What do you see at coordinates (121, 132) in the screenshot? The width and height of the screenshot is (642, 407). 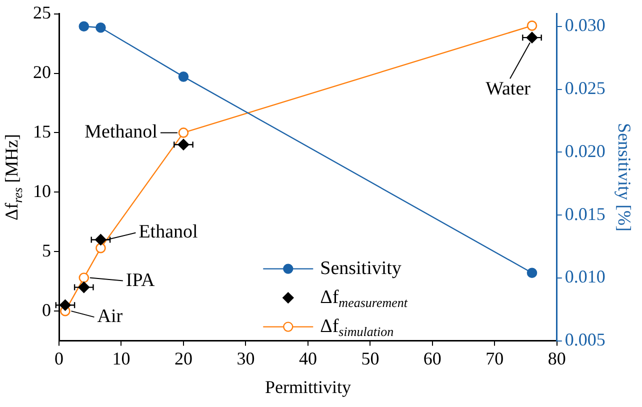 I see `annotation: Methanol` at bounding box center [121, 132].